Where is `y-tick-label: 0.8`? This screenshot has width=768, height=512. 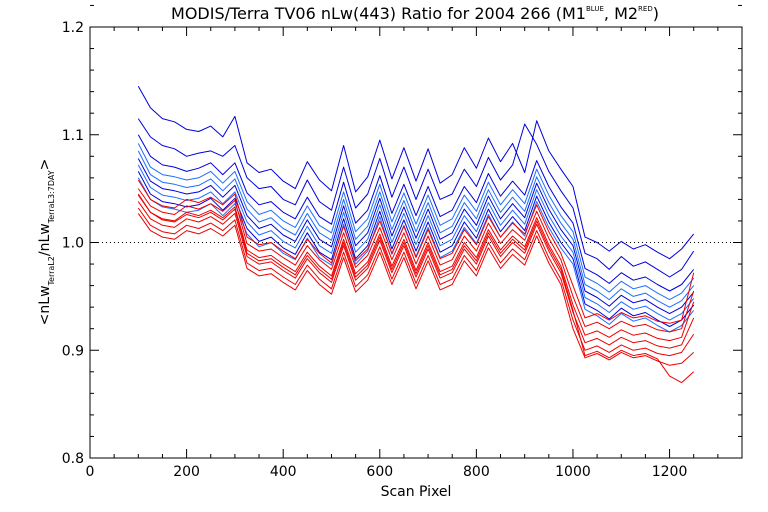
y-tick-label: 0.8 is located at coordinates (73, 459).